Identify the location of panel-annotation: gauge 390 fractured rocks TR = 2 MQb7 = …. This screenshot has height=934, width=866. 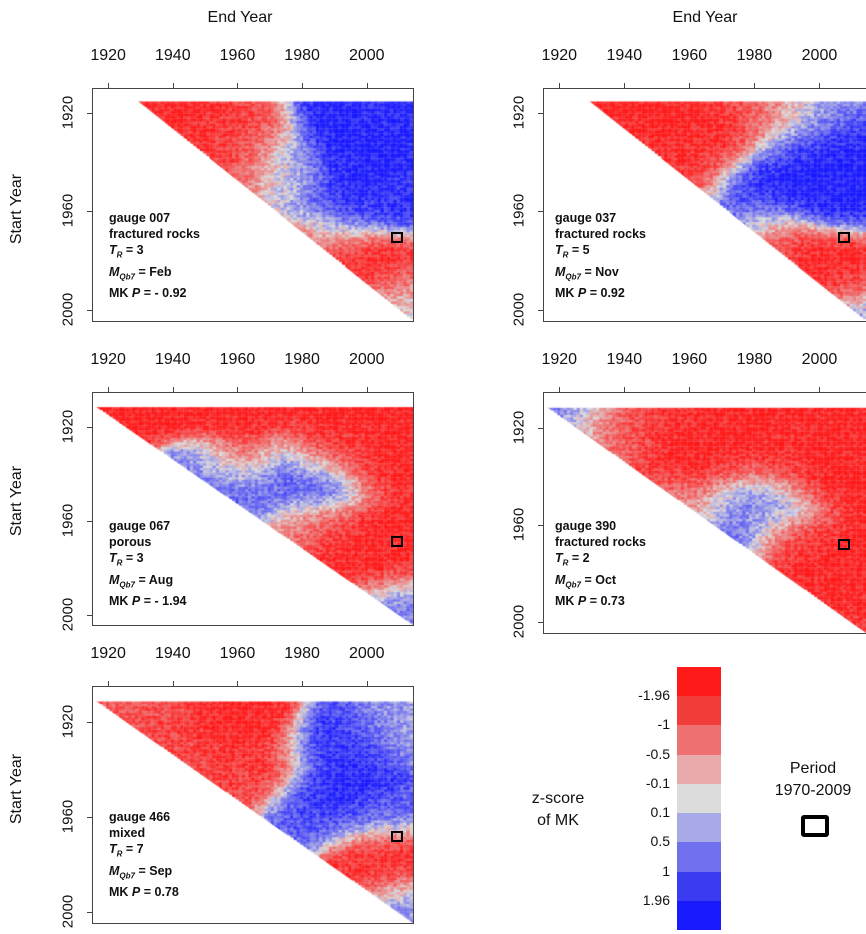
(600, 563).